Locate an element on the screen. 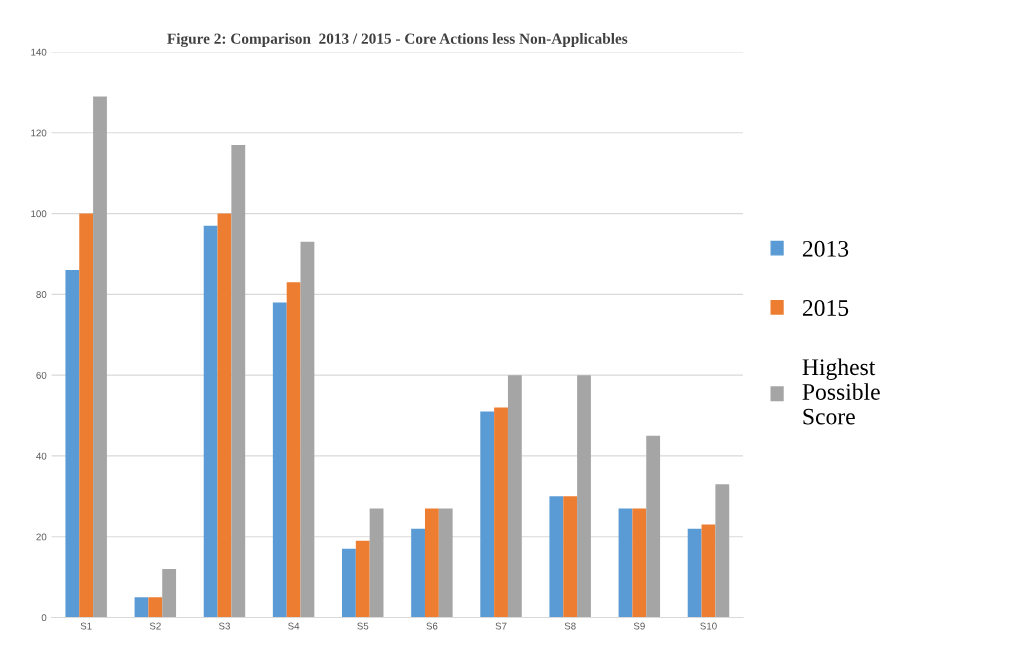 The image size is (1032, 650). x-tick-label: S2 is located at coordinates (155, 626).